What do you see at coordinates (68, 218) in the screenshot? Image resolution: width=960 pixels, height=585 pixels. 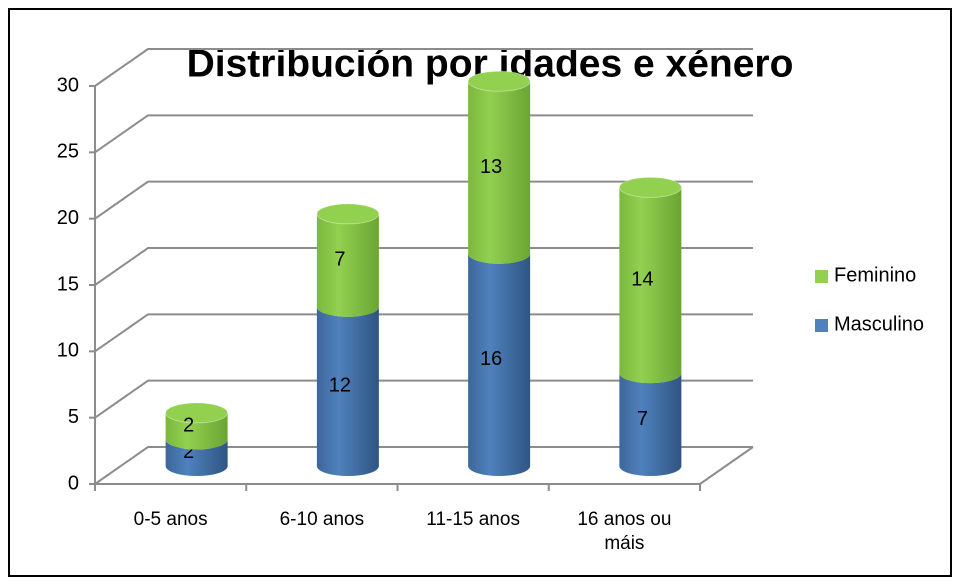 I see `y-tick-label: 20` at bounding box center [68, 218].